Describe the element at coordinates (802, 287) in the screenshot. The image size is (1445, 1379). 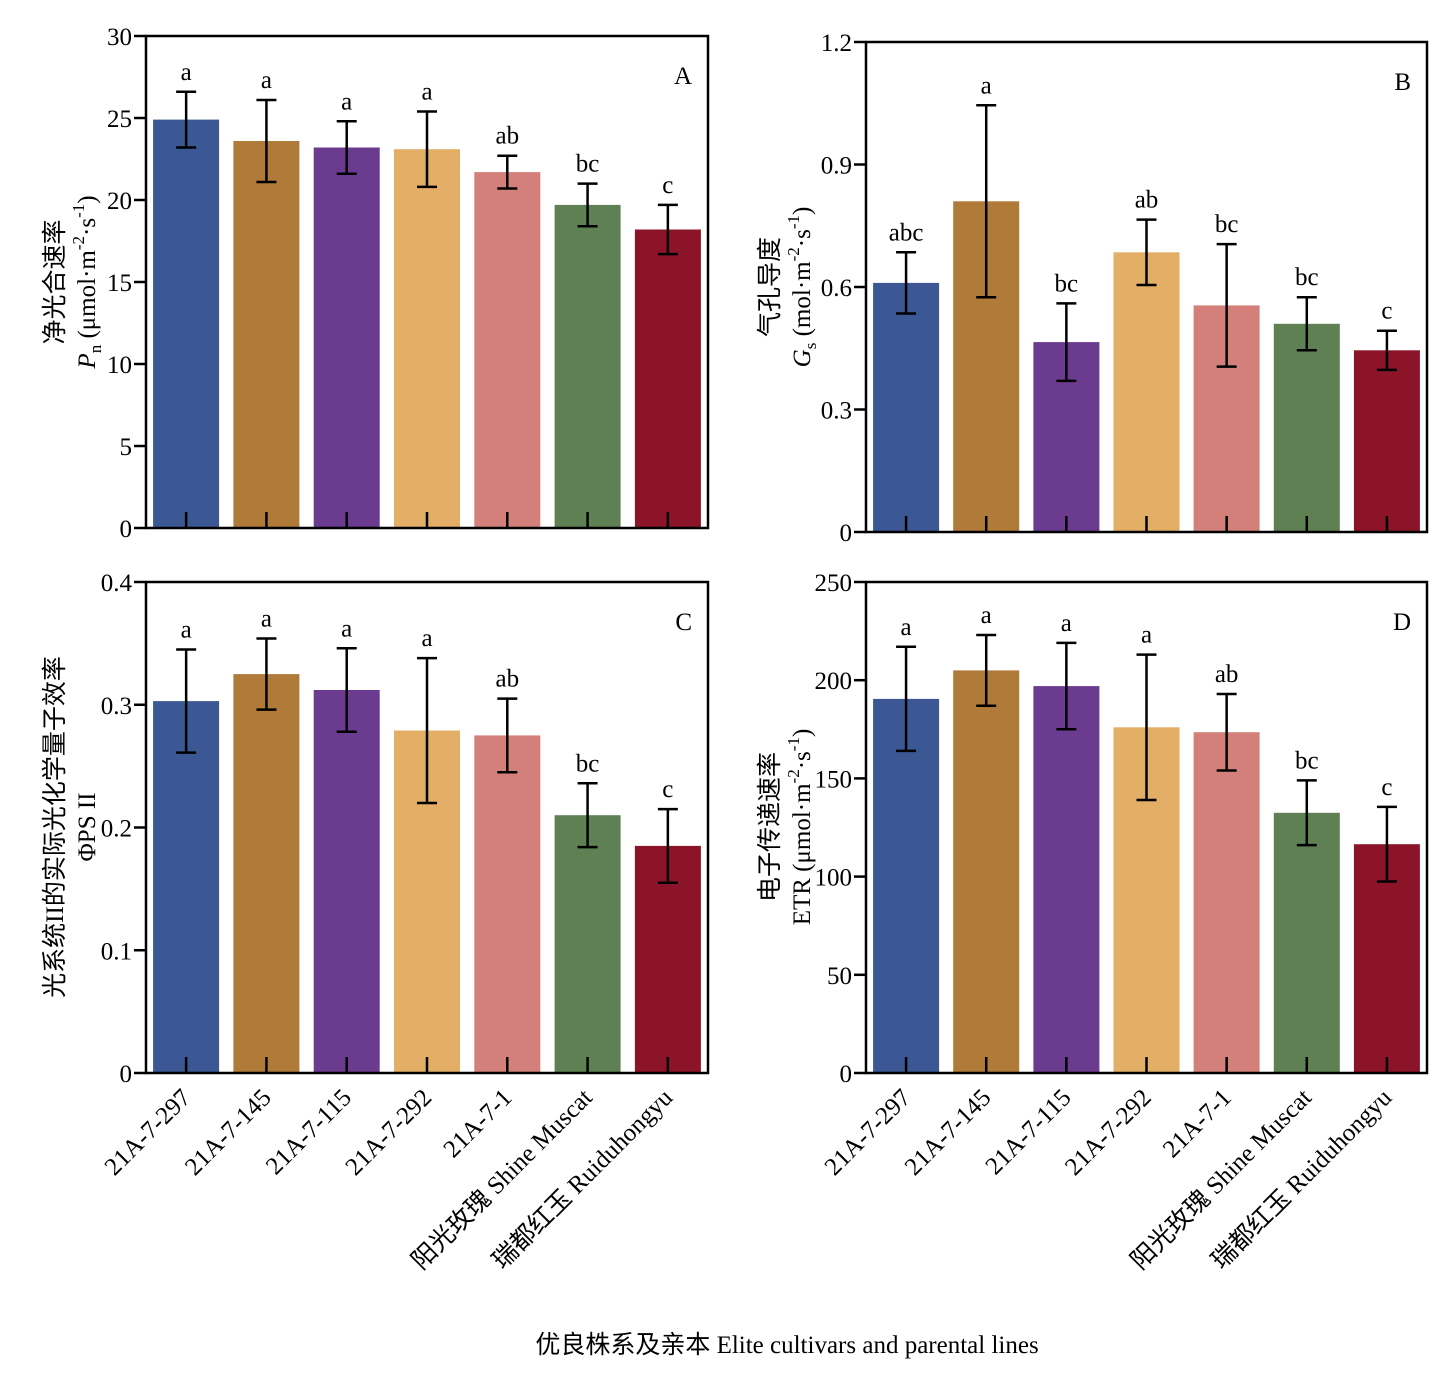
I see `y-axis-title-symbol: Gs (mol·m-2·s-1)` at that location.